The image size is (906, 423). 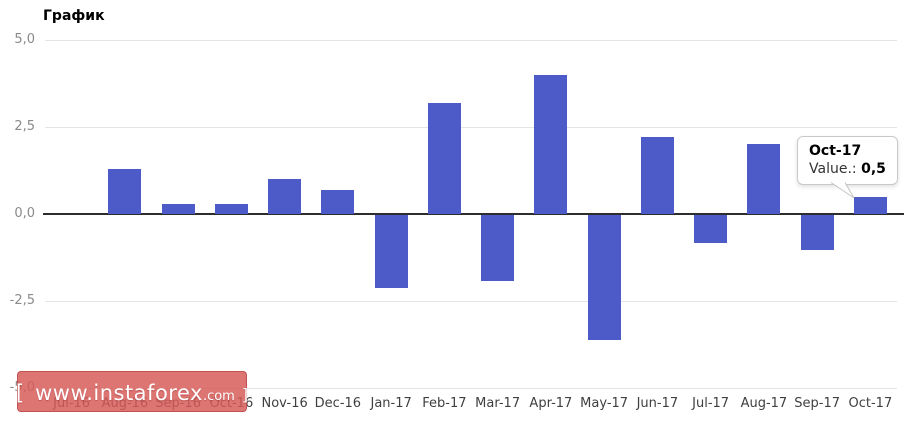 What do you see at coordinates (711, 403) in the screenshot?
I see `x-axis-label-jul-17: Jul-17` at bounding box center [711, 403].